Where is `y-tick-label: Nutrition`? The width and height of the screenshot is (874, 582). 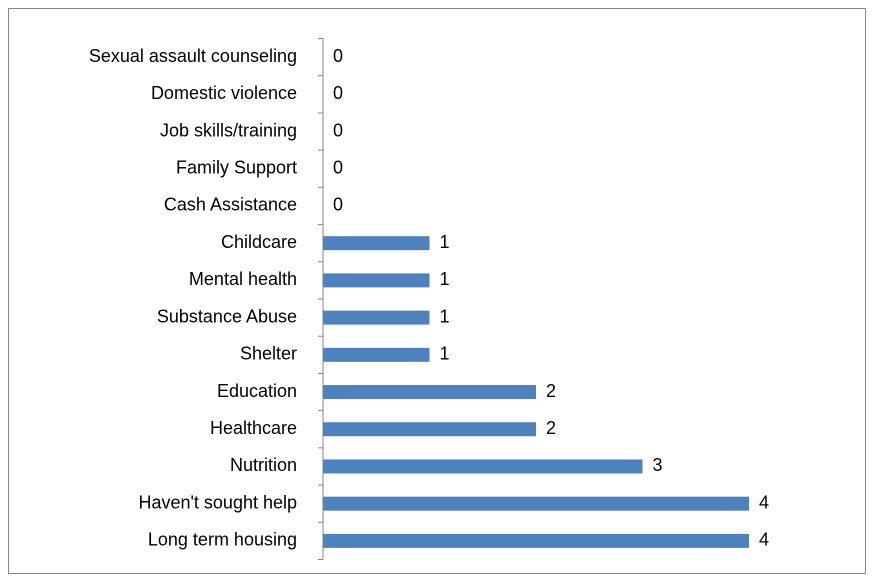
y-tick-label: Nutrition is located at coordinates (263, 465).